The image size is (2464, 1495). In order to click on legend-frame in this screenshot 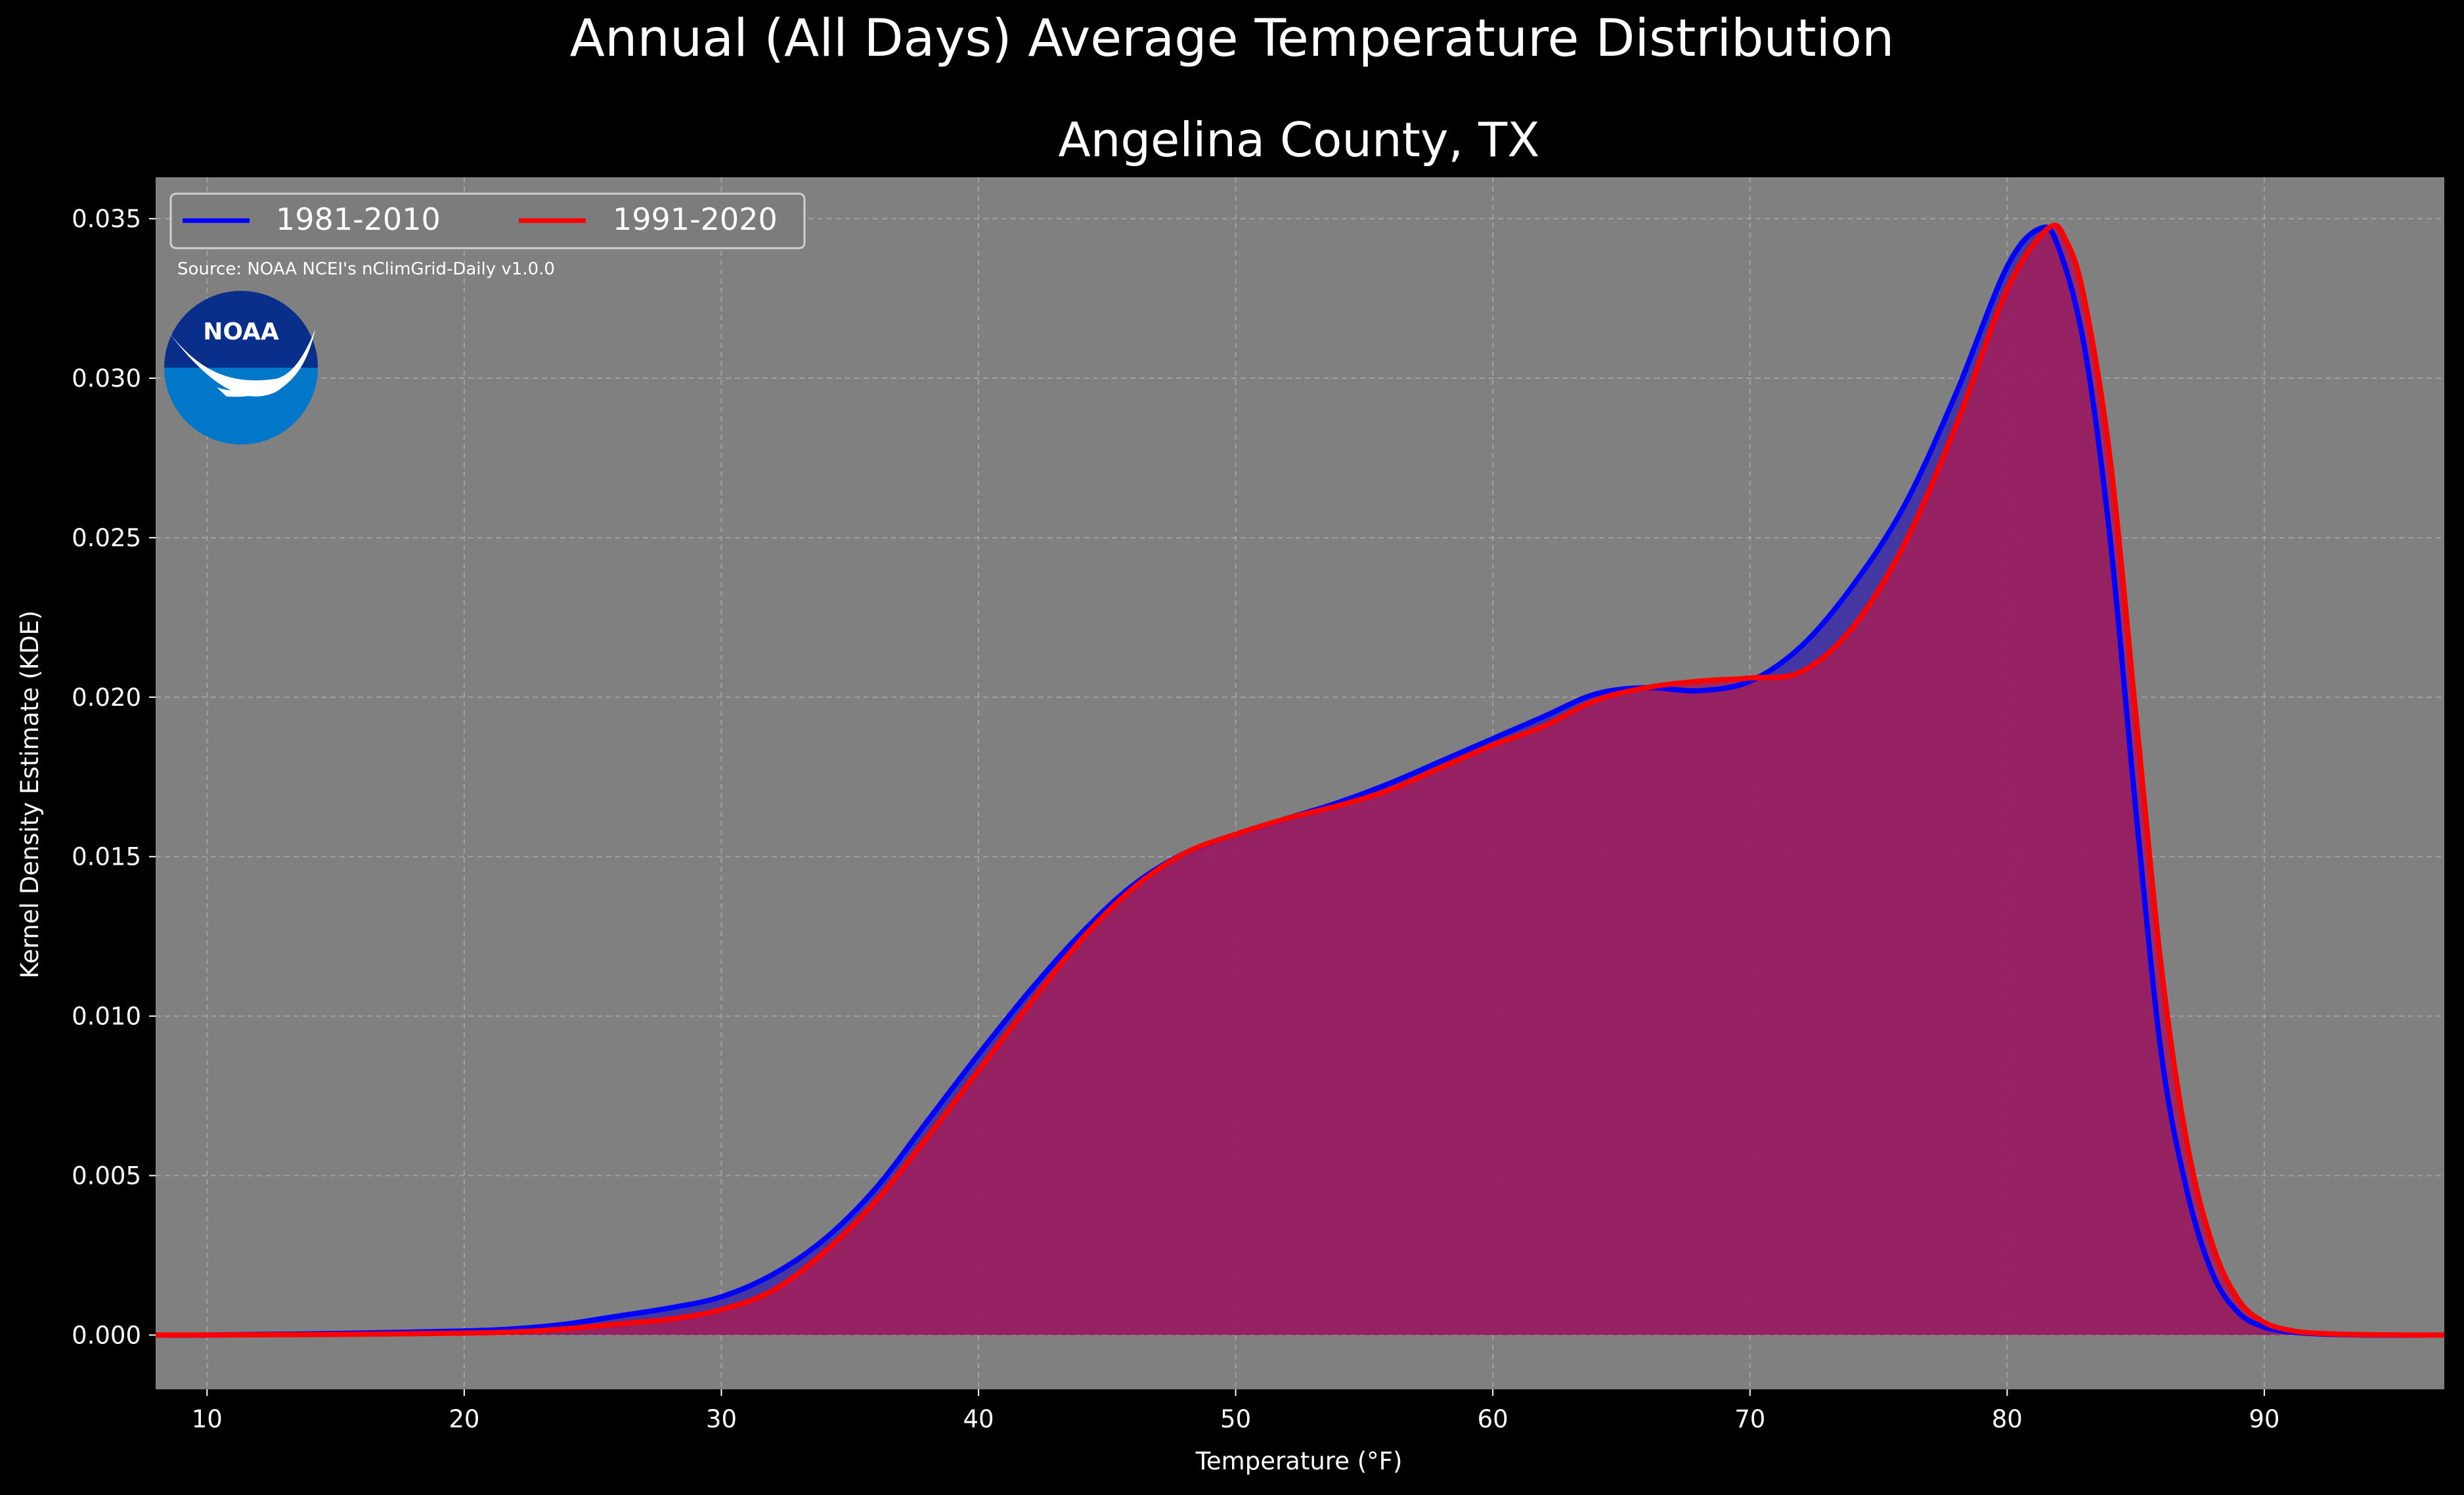, I will do `click(488, 220)`.